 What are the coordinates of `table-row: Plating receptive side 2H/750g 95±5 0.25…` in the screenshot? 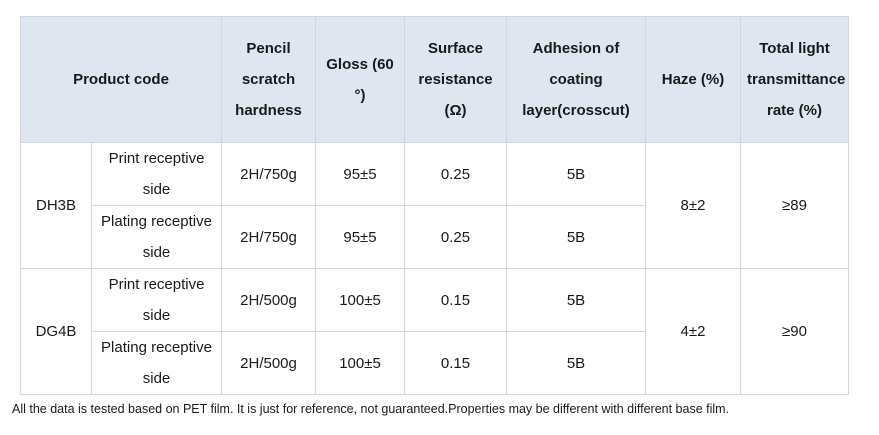 It's located at (435, 237).